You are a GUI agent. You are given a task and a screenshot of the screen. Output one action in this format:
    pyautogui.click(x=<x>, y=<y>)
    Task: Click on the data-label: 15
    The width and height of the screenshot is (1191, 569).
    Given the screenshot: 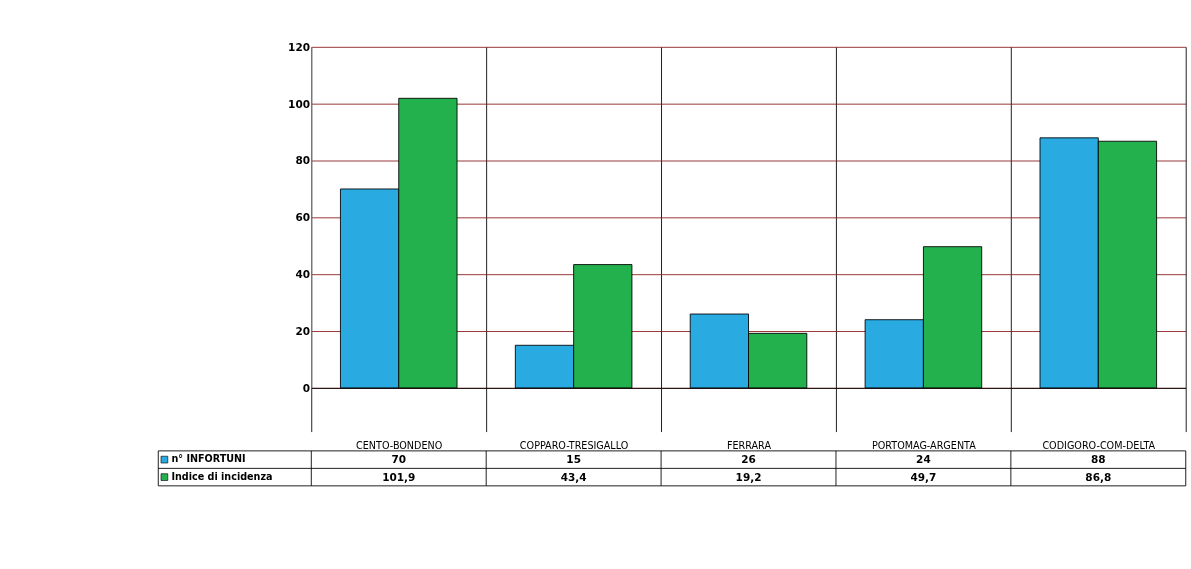 What is the action you would take?
    pyautogui.click(x=573, y=459)
    